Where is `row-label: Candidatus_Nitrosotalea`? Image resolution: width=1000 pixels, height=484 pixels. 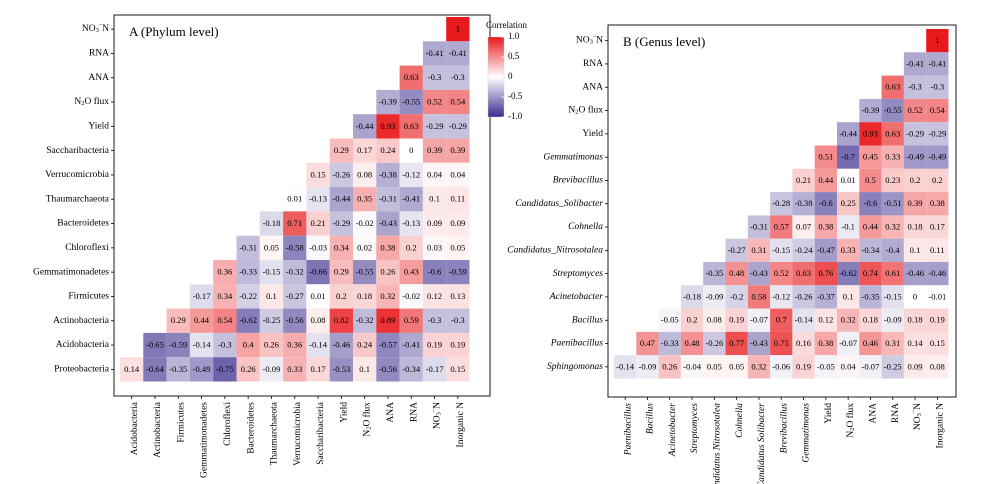 row-label: Candidatus_Nitrosotalea is located at coordinates (555, 251).